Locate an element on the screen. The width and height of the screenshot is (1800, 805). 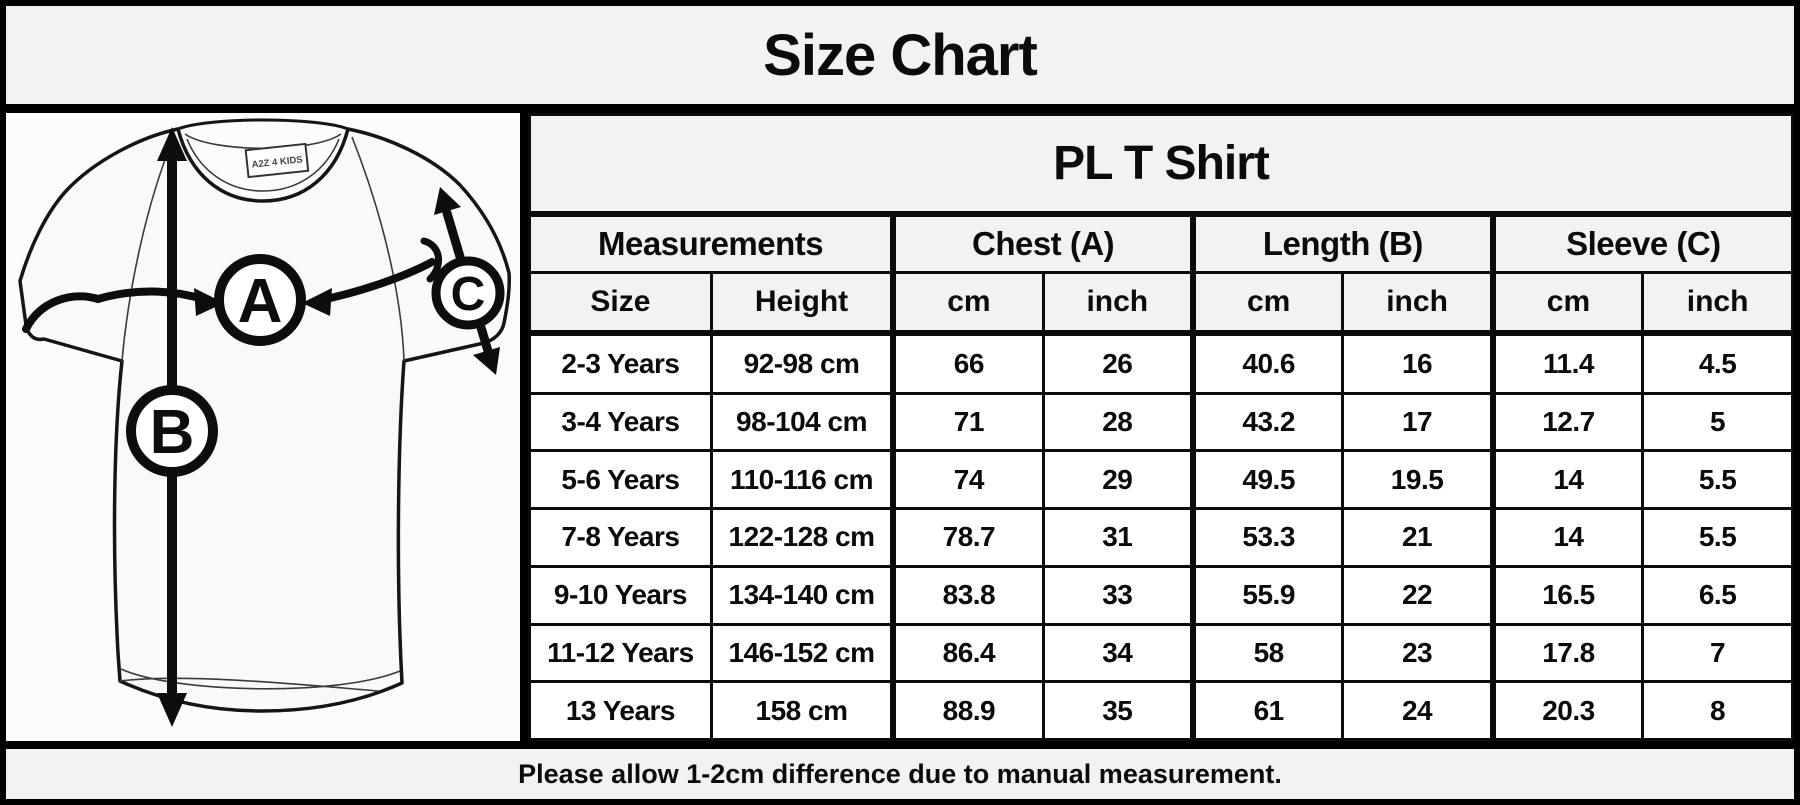
cell-sleeve-cm: 17.8 is located at coordinates (1567, 653).